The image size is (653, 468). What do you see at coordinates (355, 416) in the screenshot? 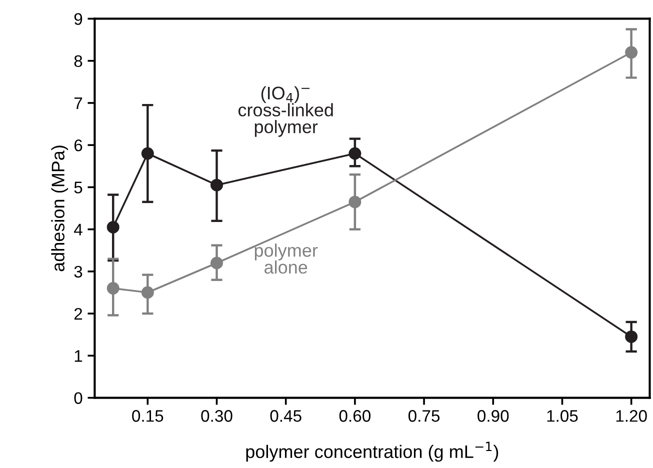
I see `x-tick-label: 0.60` at bounding box center [355, 416].